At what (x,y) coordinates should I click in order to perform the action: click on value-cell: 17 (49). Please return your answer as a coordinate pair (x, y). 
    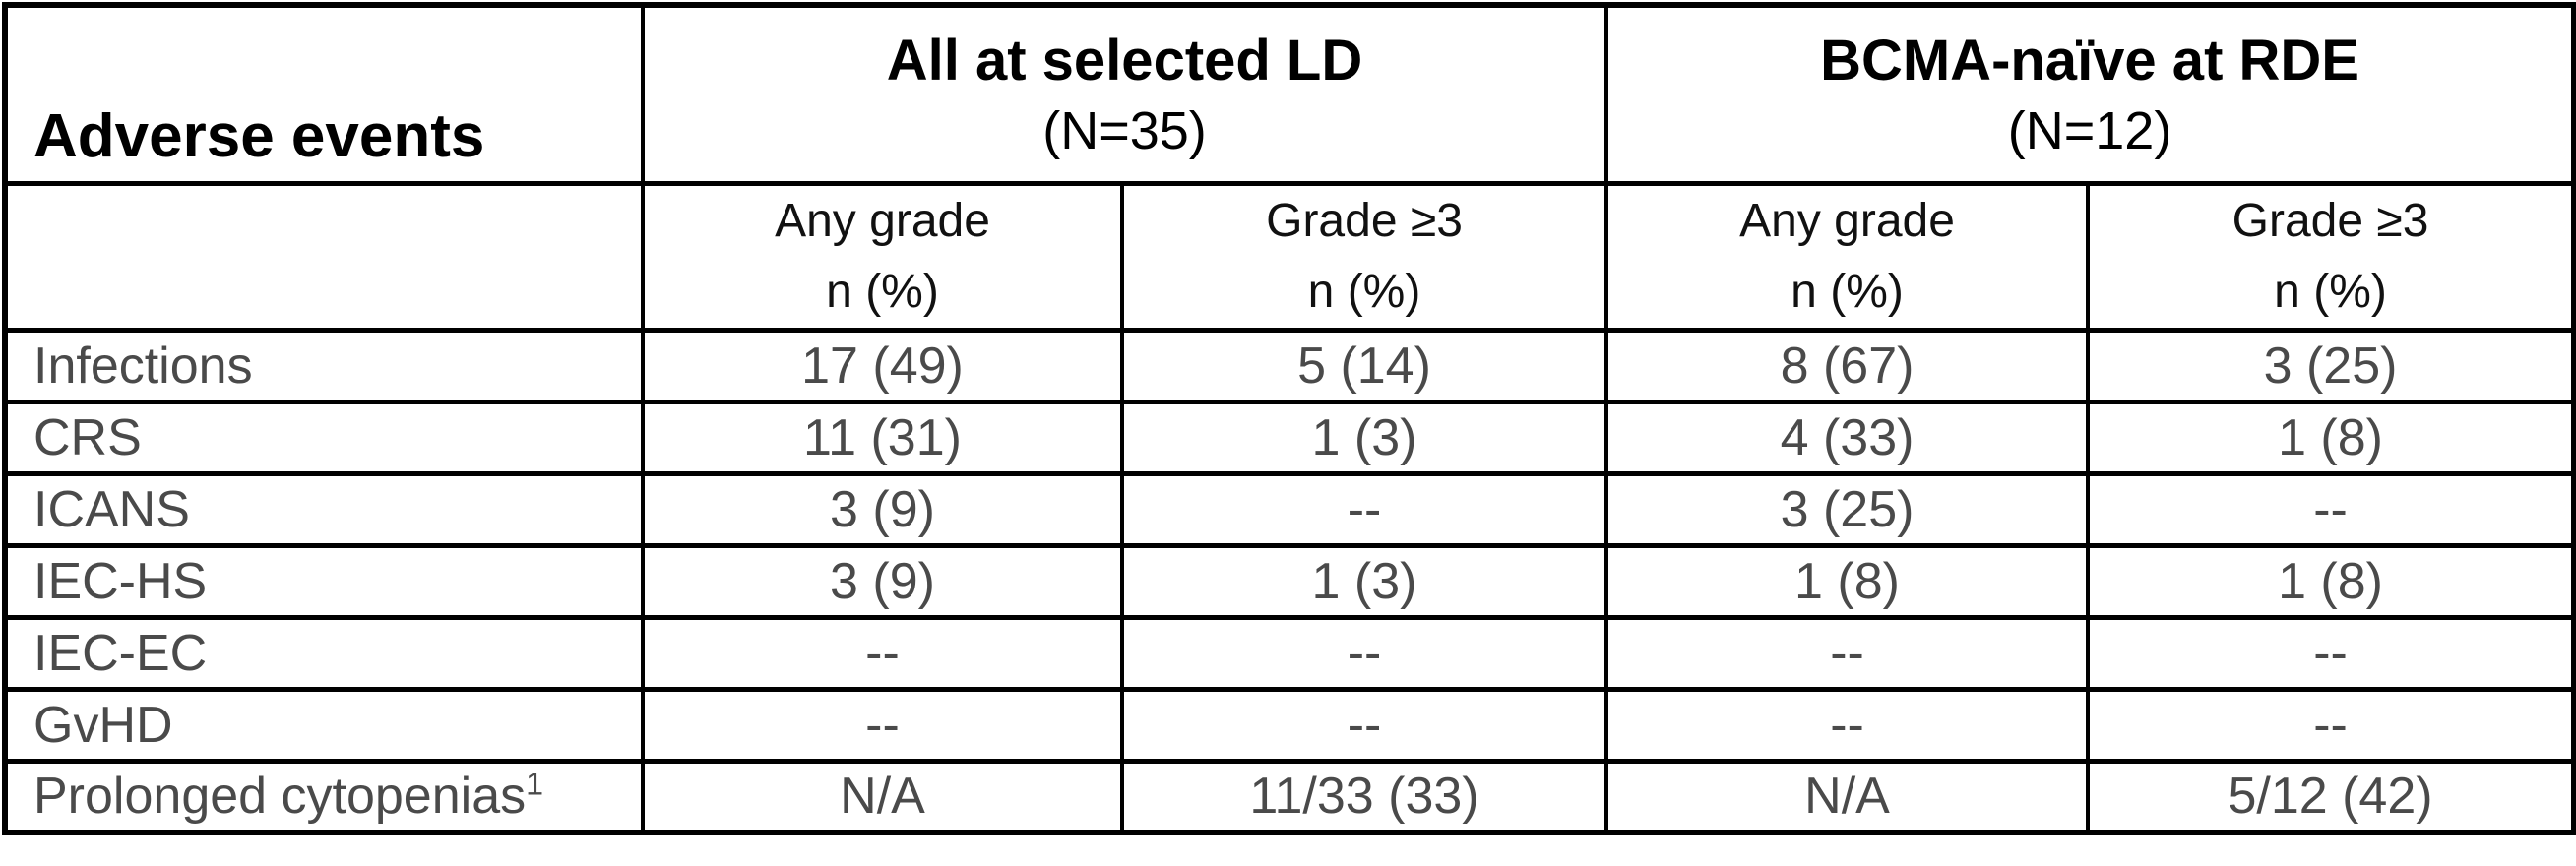
    Looking at the image, I should click on (883, 366).